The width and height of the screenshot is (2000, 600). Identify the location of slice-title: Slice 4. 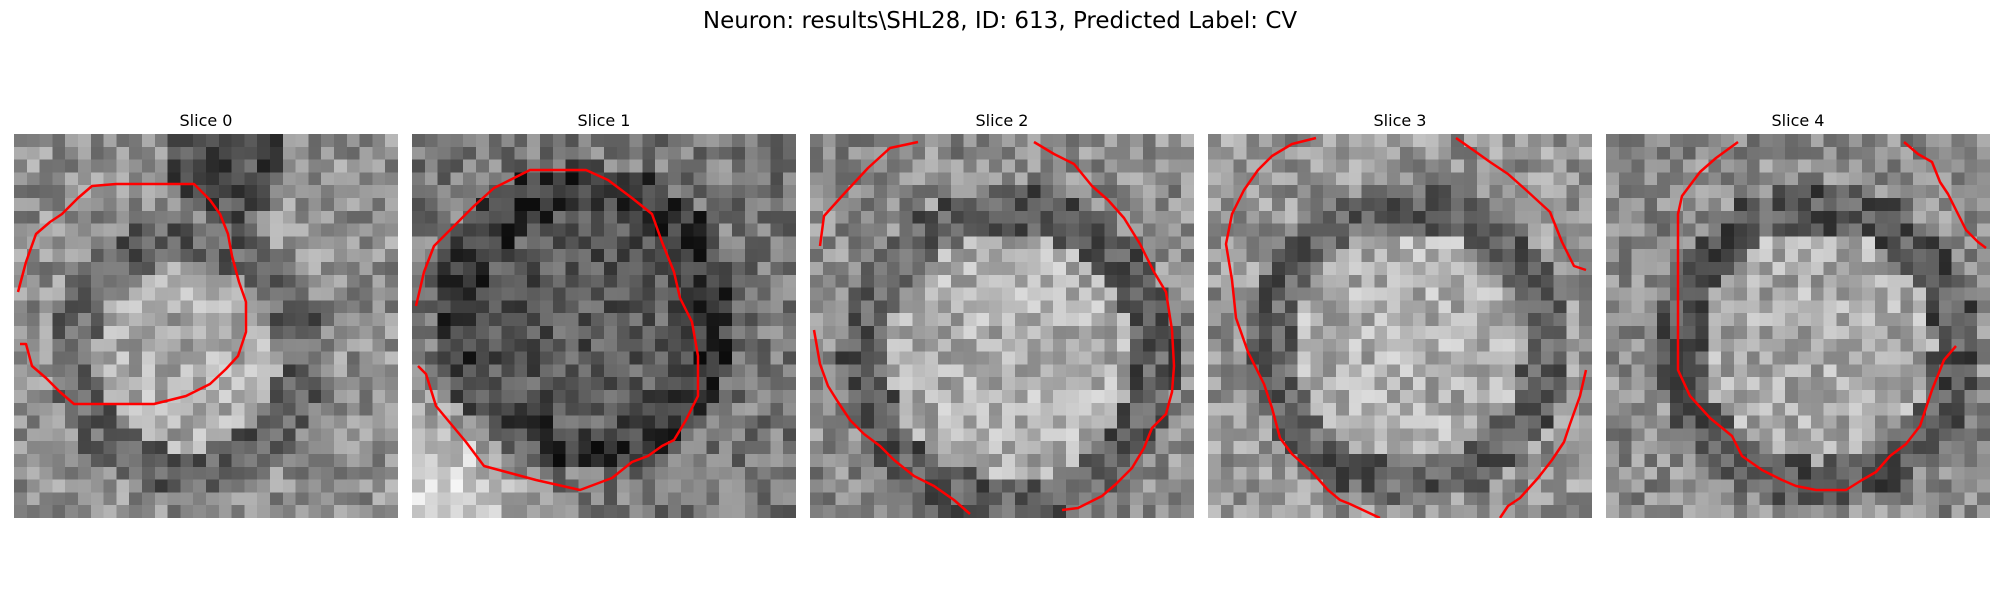
(1798, 120).